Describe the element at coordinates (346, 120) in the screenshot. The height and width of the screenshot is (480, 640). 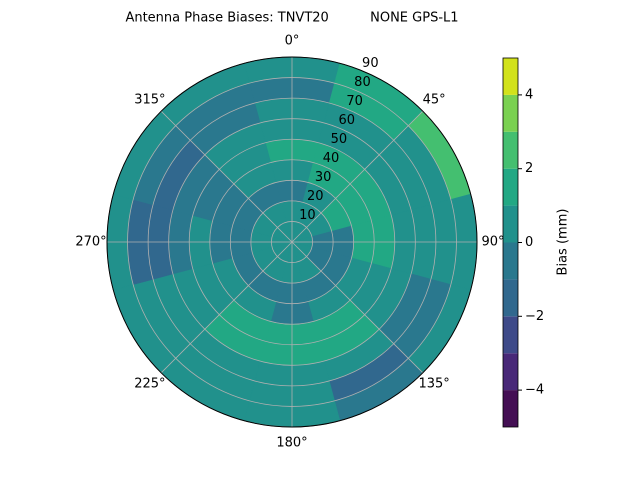
I see `r-tick-label: 60` at that location.